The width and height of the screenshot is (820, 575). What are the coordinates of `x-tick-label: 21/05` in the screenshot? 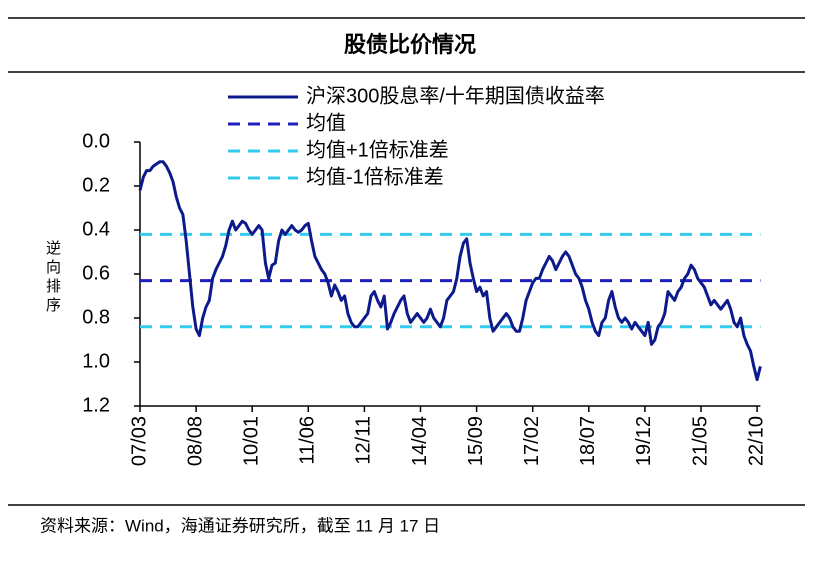 It's located at (700, 441).